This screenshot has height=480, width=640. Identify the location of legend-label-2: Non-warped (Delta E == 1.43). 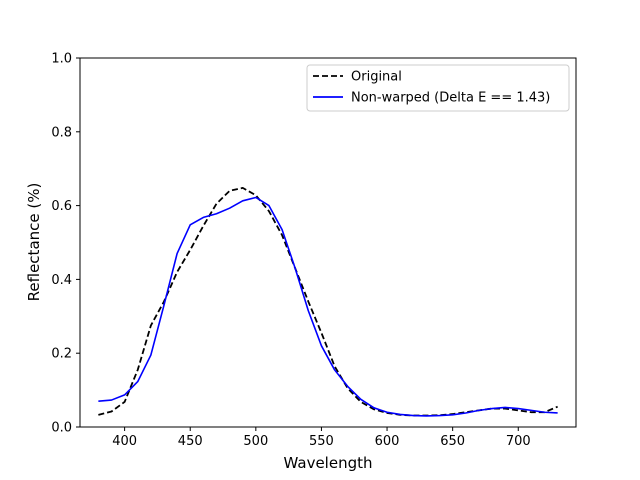
(450, 98).